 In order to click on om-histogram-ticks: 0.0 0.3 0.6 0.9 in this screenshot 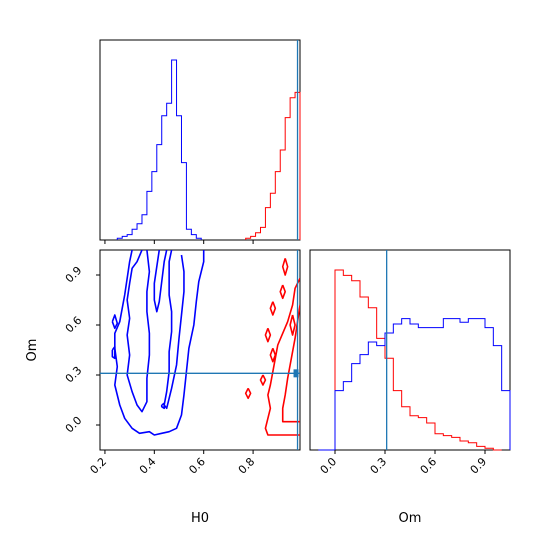, I will do `click(404, 463)`.